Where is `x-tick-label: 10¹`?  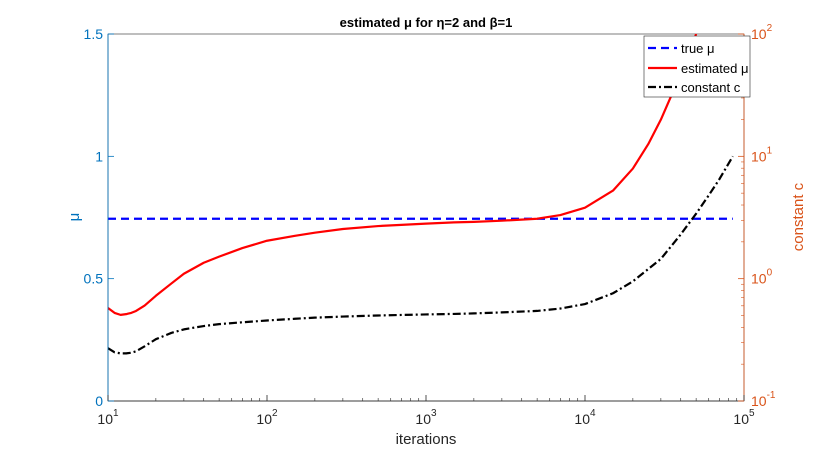 x-tick-label: 10¹ is located at coordinates (108, 417).